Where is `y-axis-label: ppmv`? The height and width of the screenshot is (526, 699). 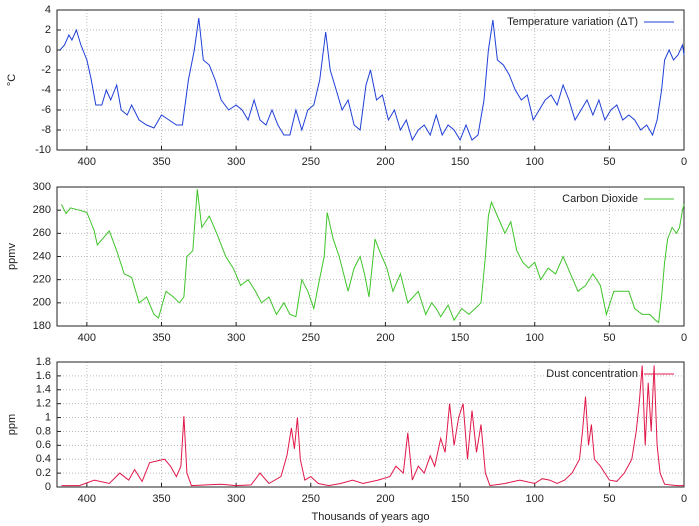
y-axis-label: ppmv is located at coordinates (12, 256).